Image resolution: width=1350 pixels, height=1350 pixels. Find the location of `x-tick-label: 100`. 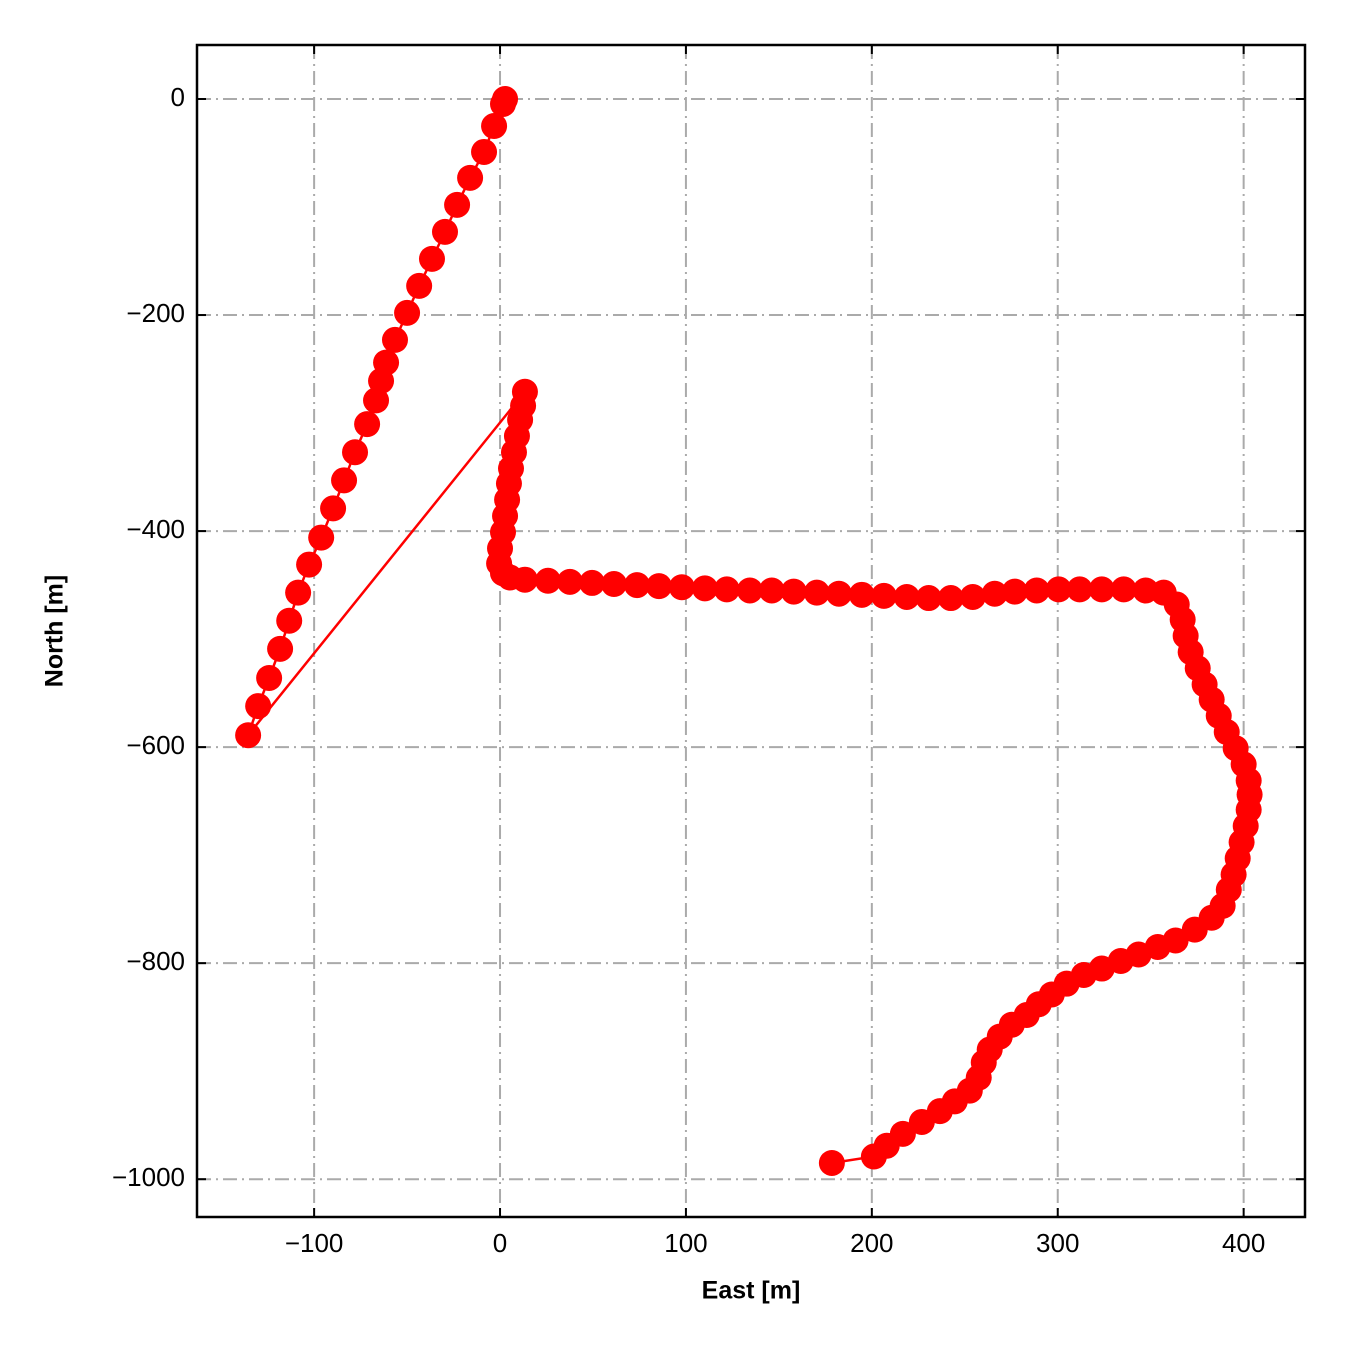

x-tick-label: 100 is located at coordinates (685, 1243).